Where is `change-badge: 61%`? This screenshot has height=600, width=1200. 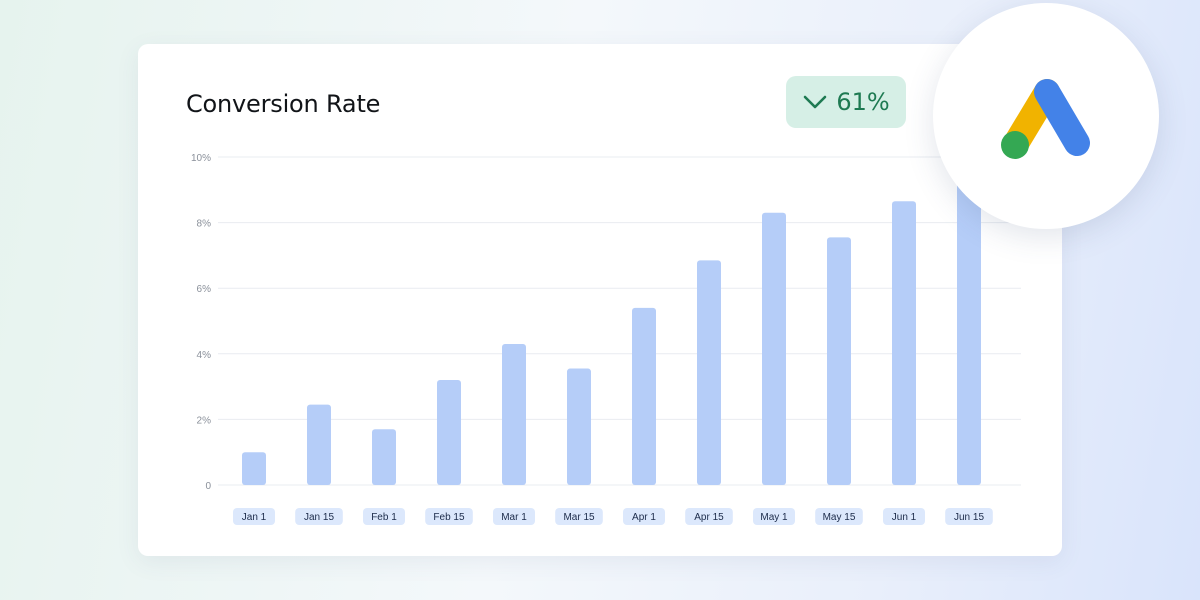 change-badge: 61% is located at coordinates (846, 102).